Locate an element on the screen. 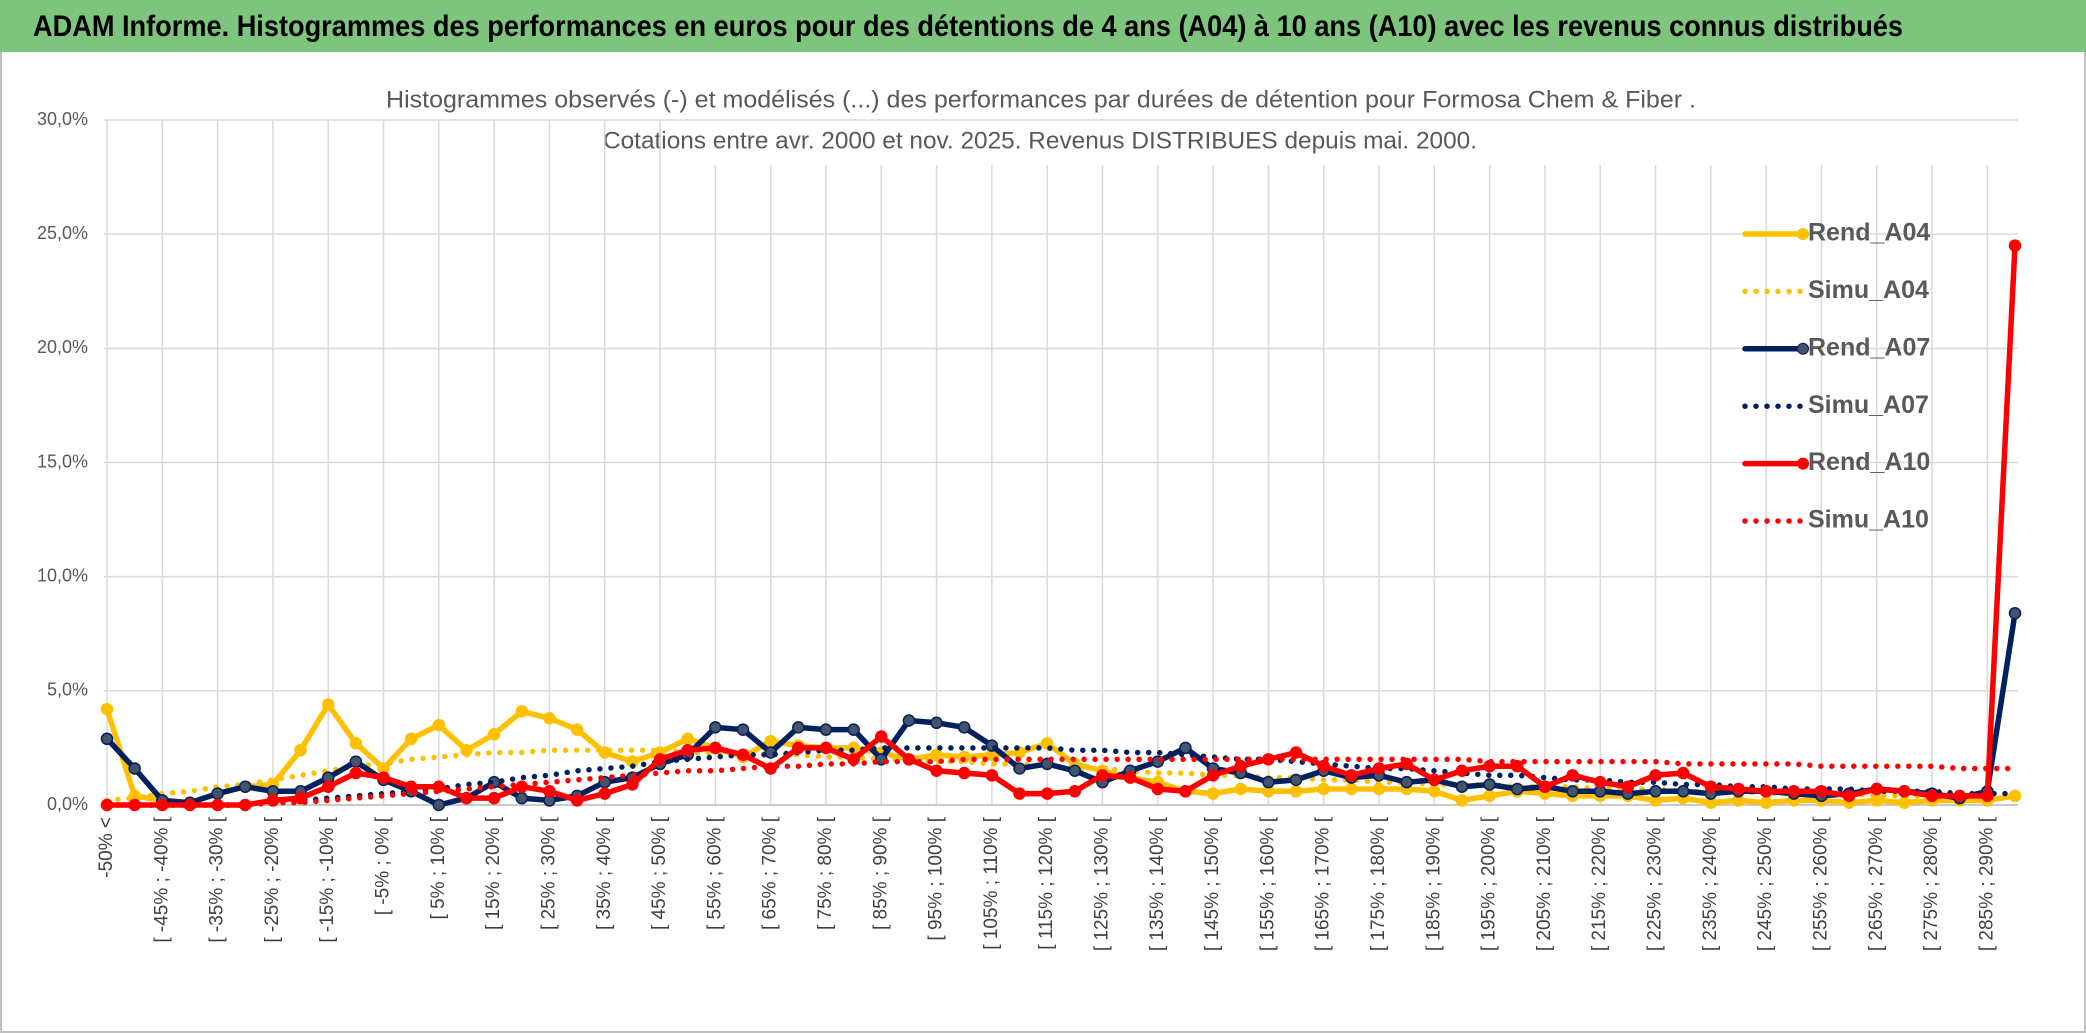  x-tick-label: [ 155% ; 160% [ is located at coordinates (1267, 883).